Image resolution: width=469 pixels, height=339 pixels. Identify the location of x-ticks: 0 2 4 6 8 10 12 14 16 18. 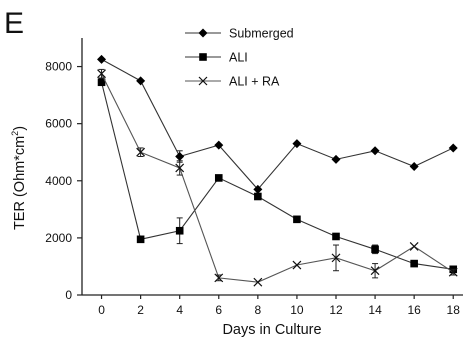
(279, 306).